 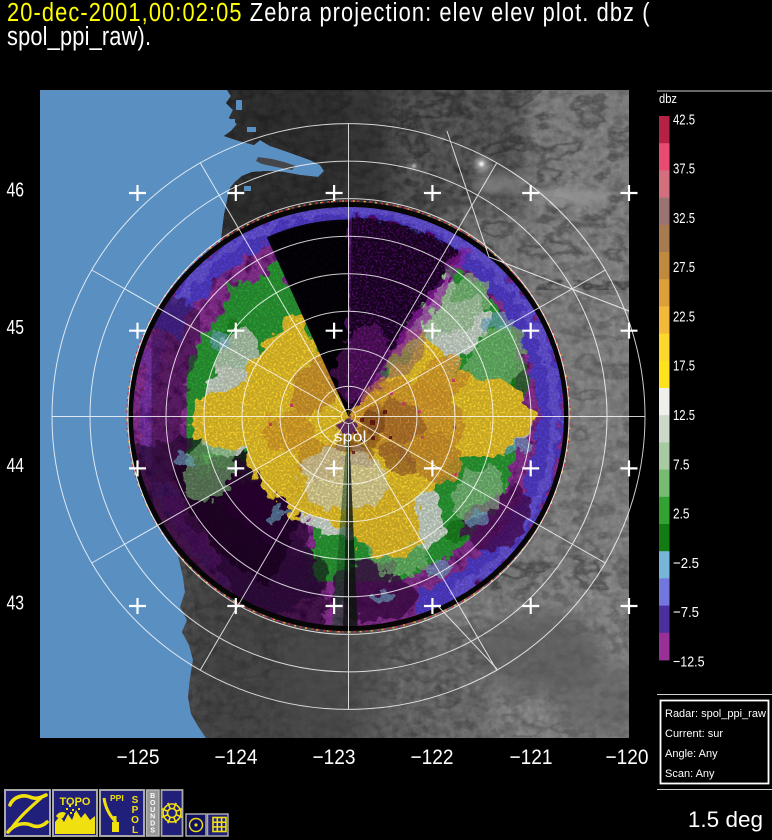 I want to click on svg-text: 7.5, so click(x=681, y=464).